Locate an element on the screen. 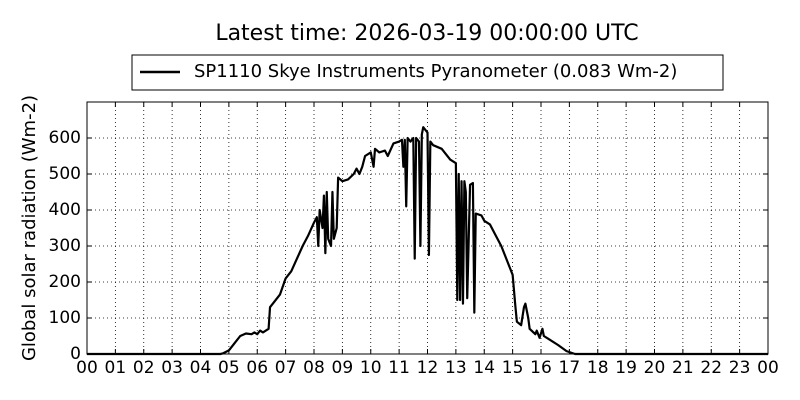 Image resolution: width=800 pixels, height=400 pixels. y-axis-label: Global solar radiation (Wm-2) is located at coordinates (29, 228).